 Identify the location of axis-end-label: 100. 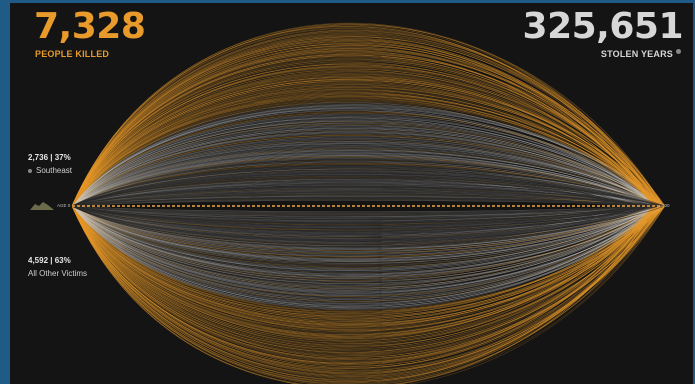
(666, 205).